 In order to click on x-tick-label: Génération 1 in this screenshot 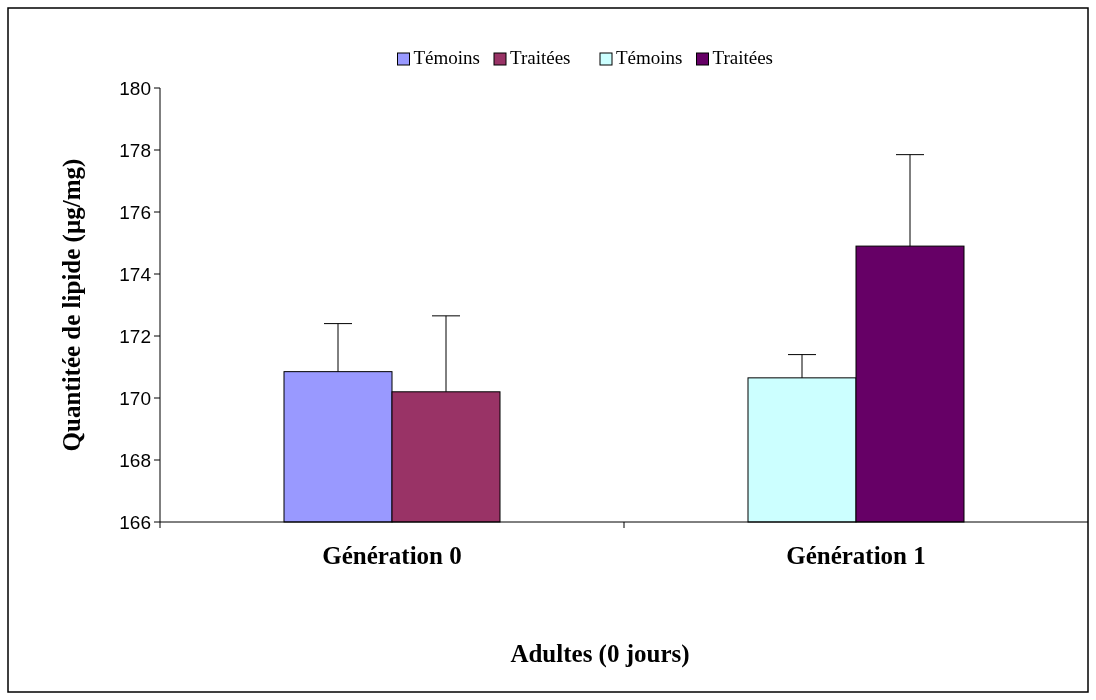, I will do `click(856, 555)`.